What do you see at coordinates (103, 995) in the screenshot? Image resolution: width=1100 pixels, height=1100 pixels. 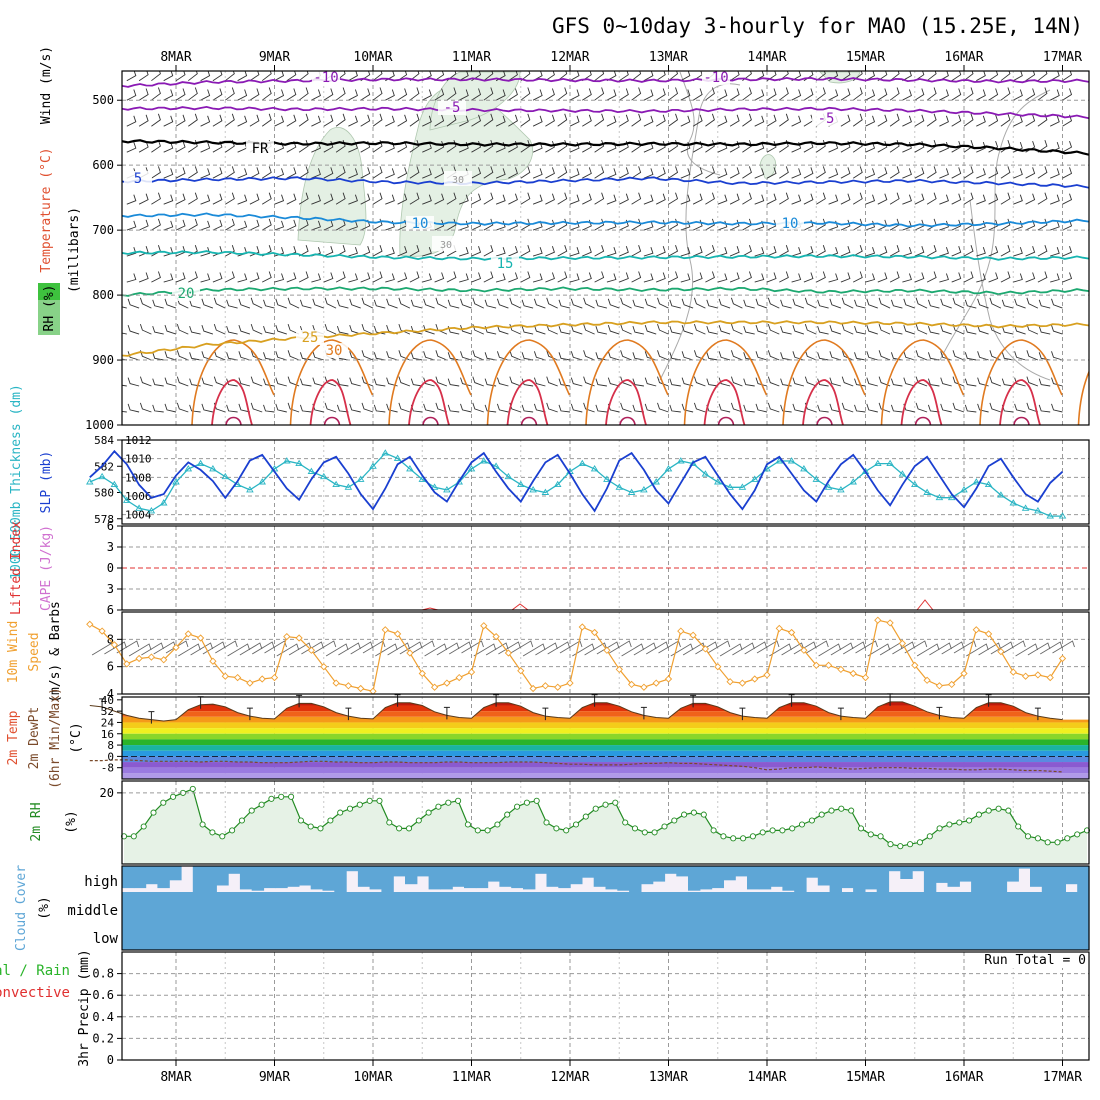 I see `precip-tick-label: 0.6` at bounding box center [103, 995].